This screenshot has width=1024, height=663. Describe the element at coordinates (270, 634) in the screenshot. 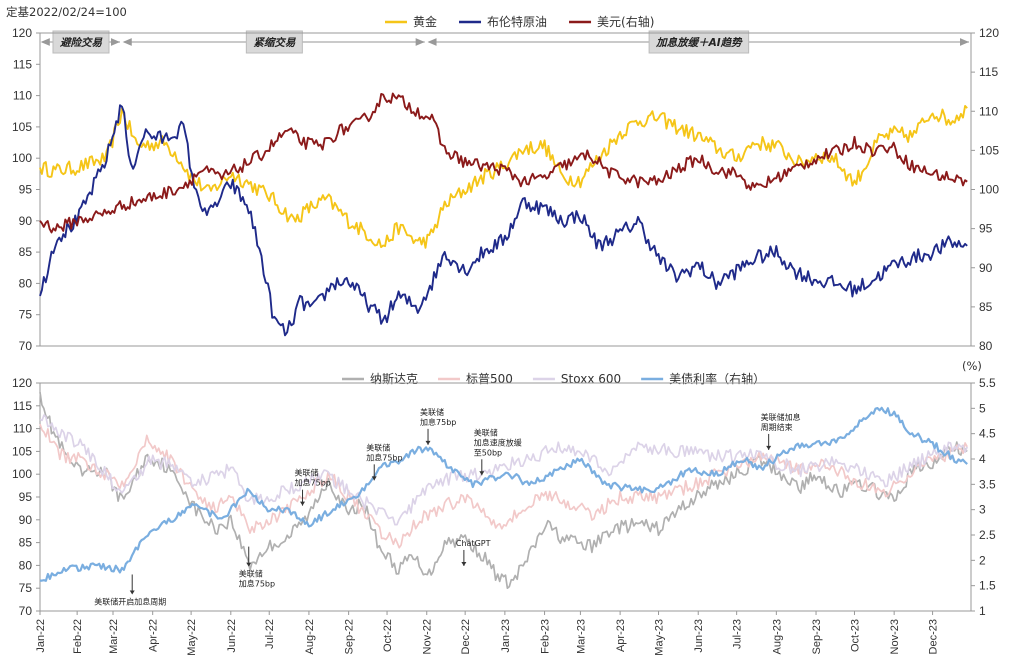

I see `x-tick-label: Jul-22` at that location.